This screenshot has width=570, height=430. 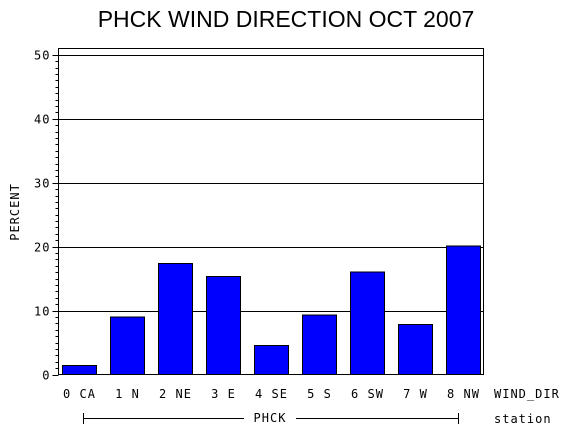 I want to click on x-tick-label: 2 NE, so click(x=175, y=394).